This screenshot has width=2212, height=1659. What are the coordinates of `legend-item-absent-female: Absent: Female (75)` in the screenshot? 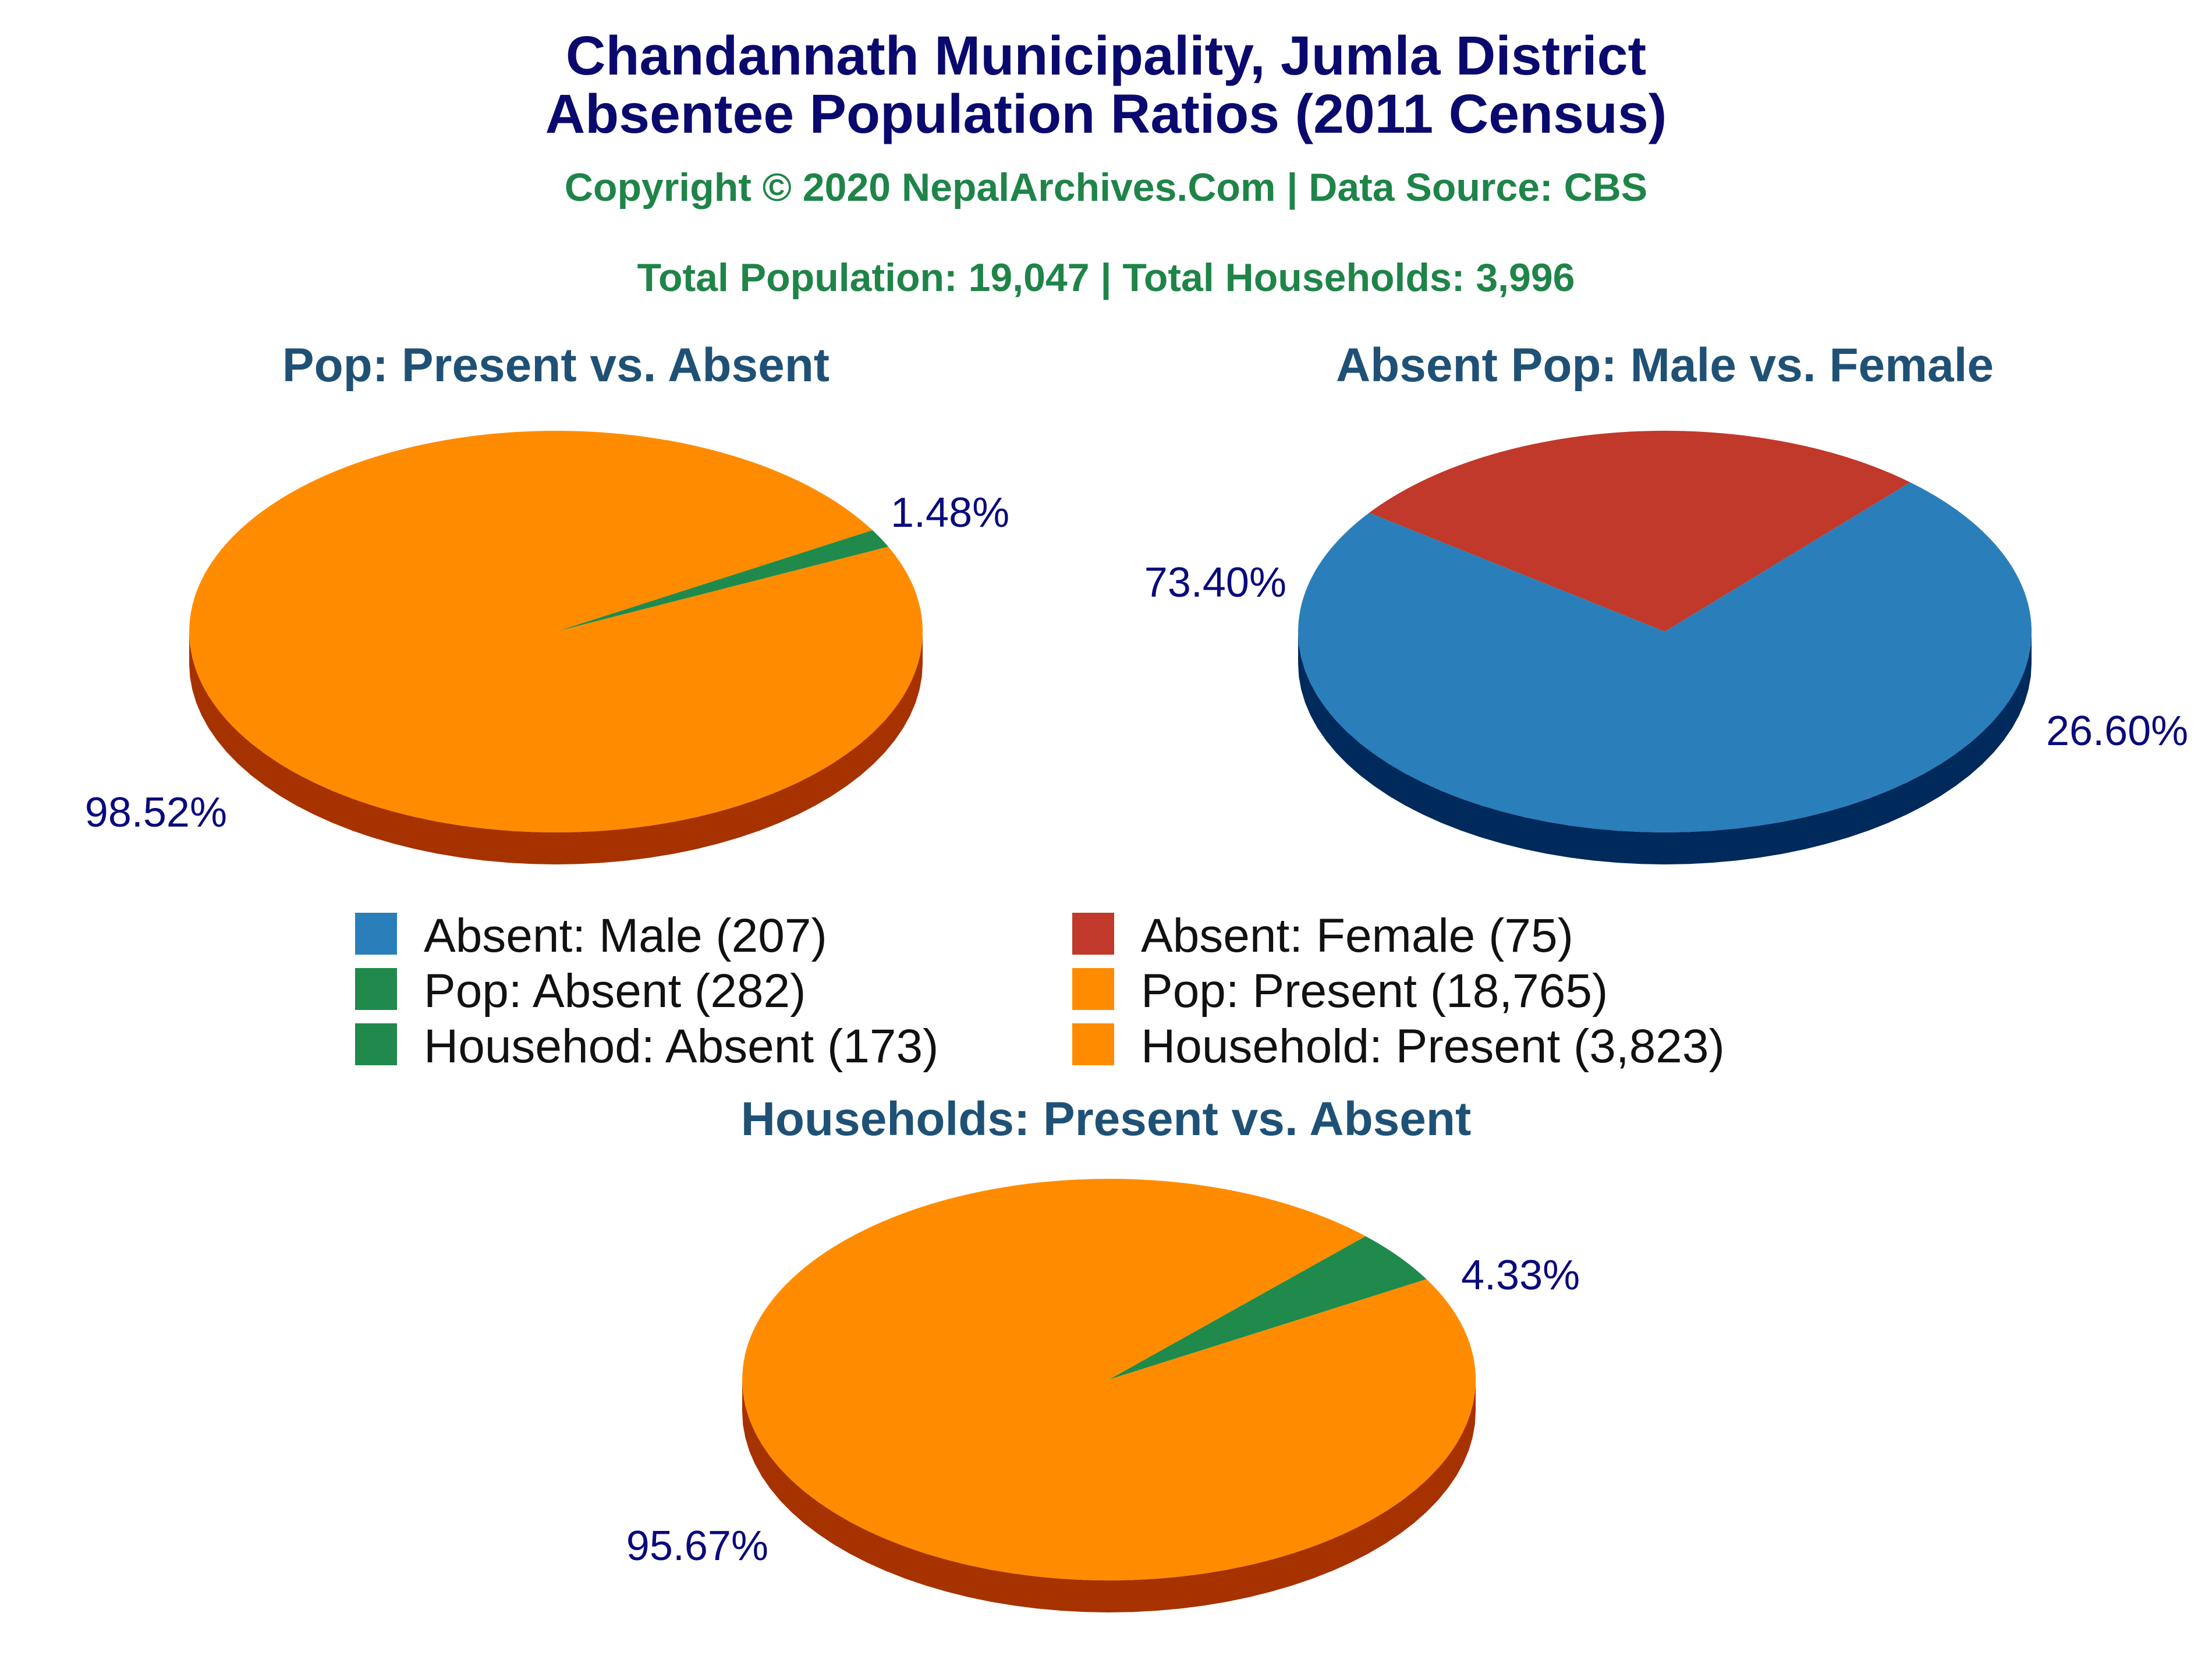 It's located at (1323, 936).